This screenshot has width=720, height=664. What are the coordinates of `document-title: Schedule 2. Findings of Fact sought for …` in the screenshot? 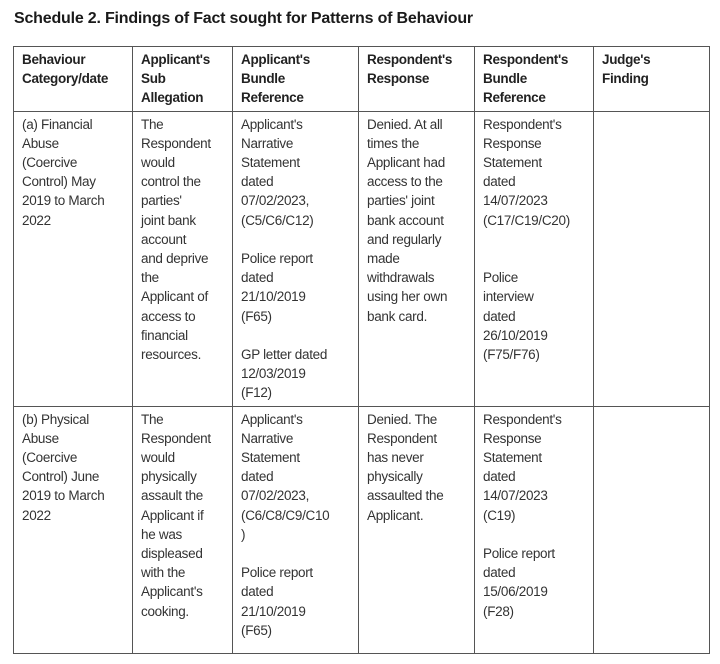 It's located at (243, 18).